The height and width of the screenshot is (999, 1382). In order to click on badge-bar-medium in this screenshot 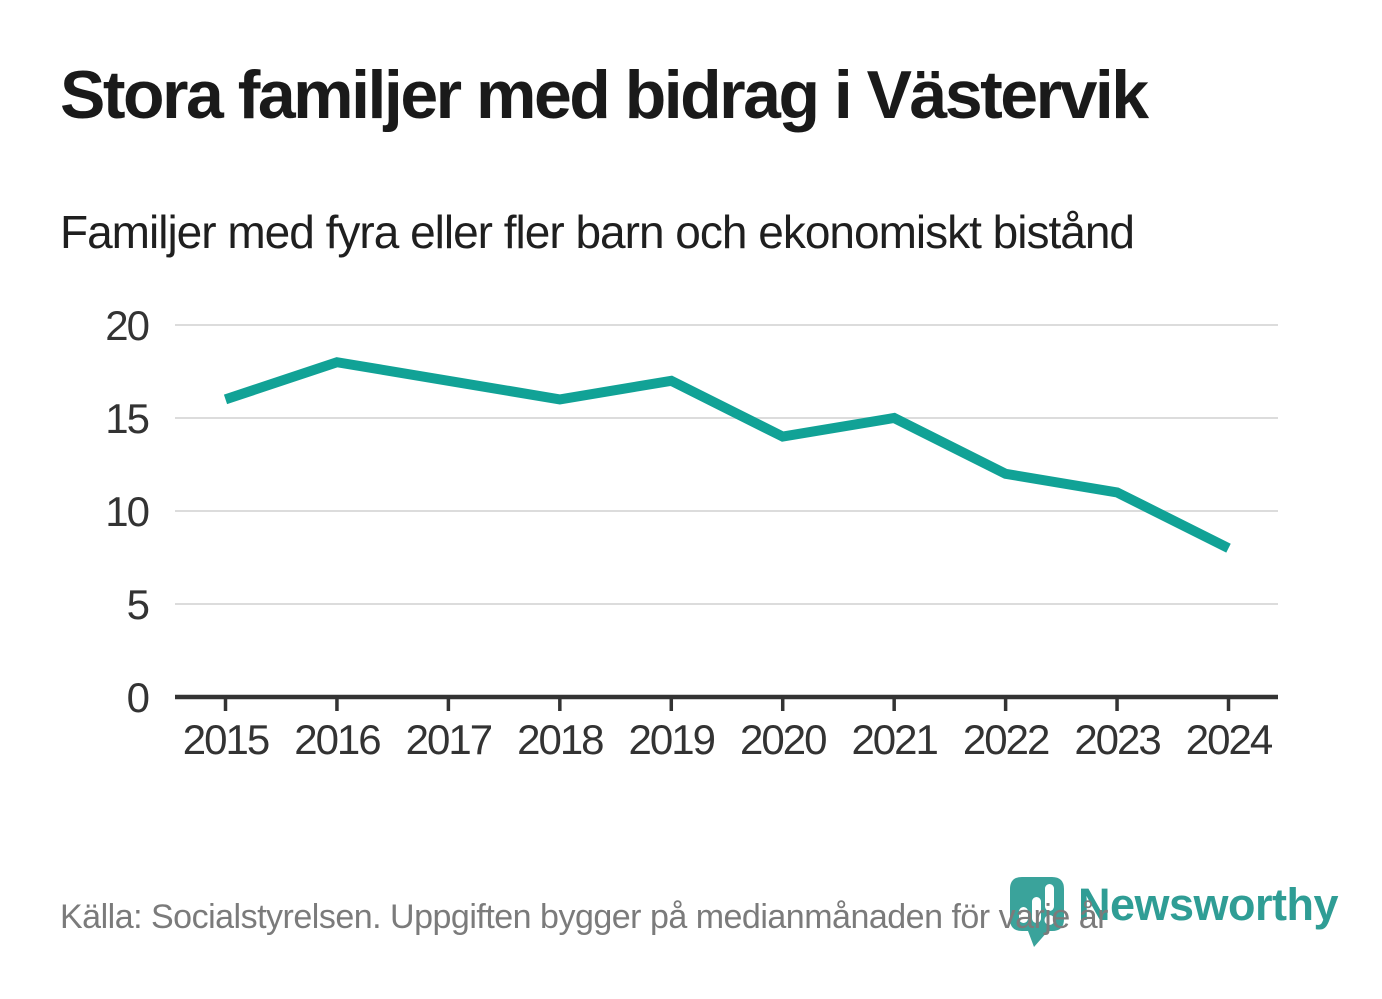, I will do `click(1036, 910)`.